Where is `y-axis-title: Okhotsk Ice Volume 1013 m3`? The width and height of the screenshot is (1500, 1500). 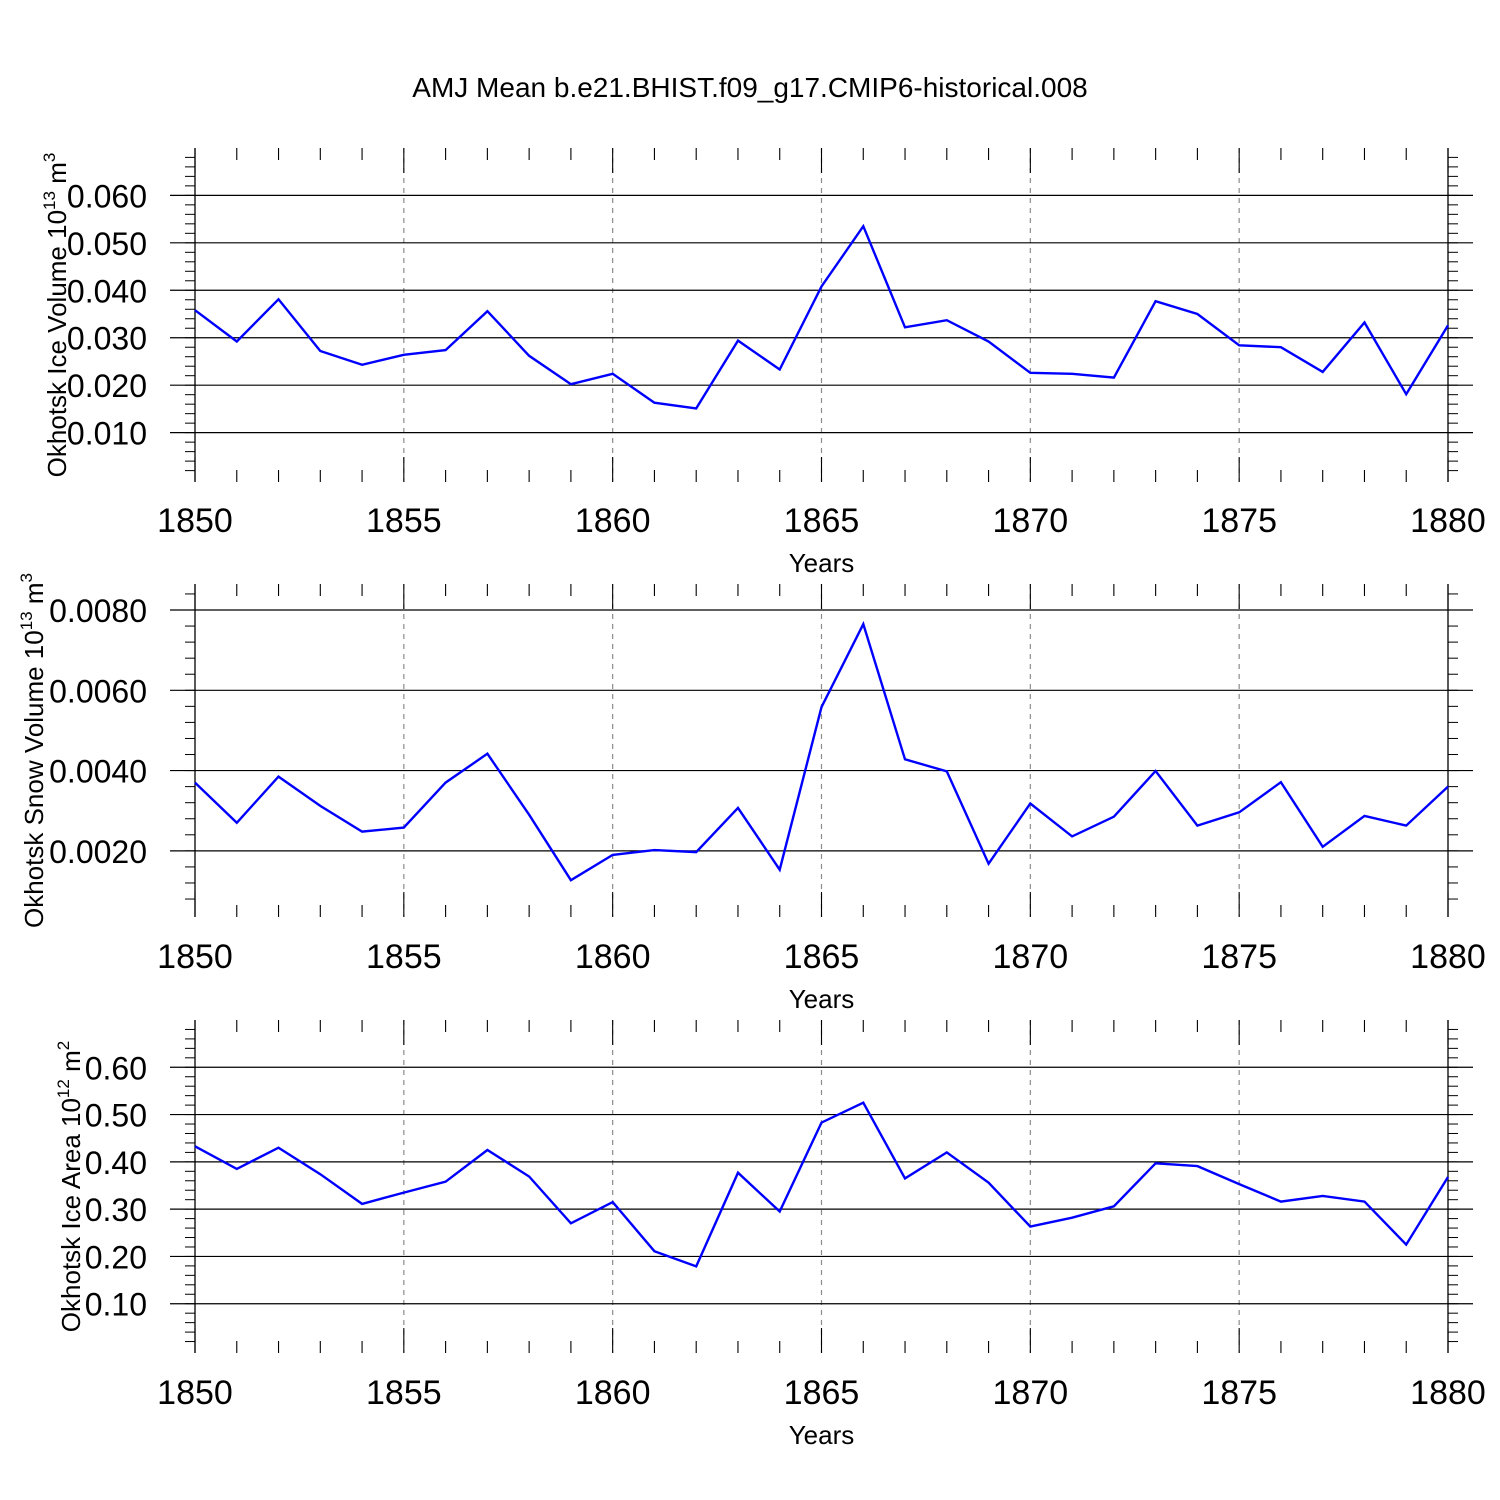 y-axis-title: Okhotsk Ice Volume 1013 m3 is located at coordinates (56, 315).